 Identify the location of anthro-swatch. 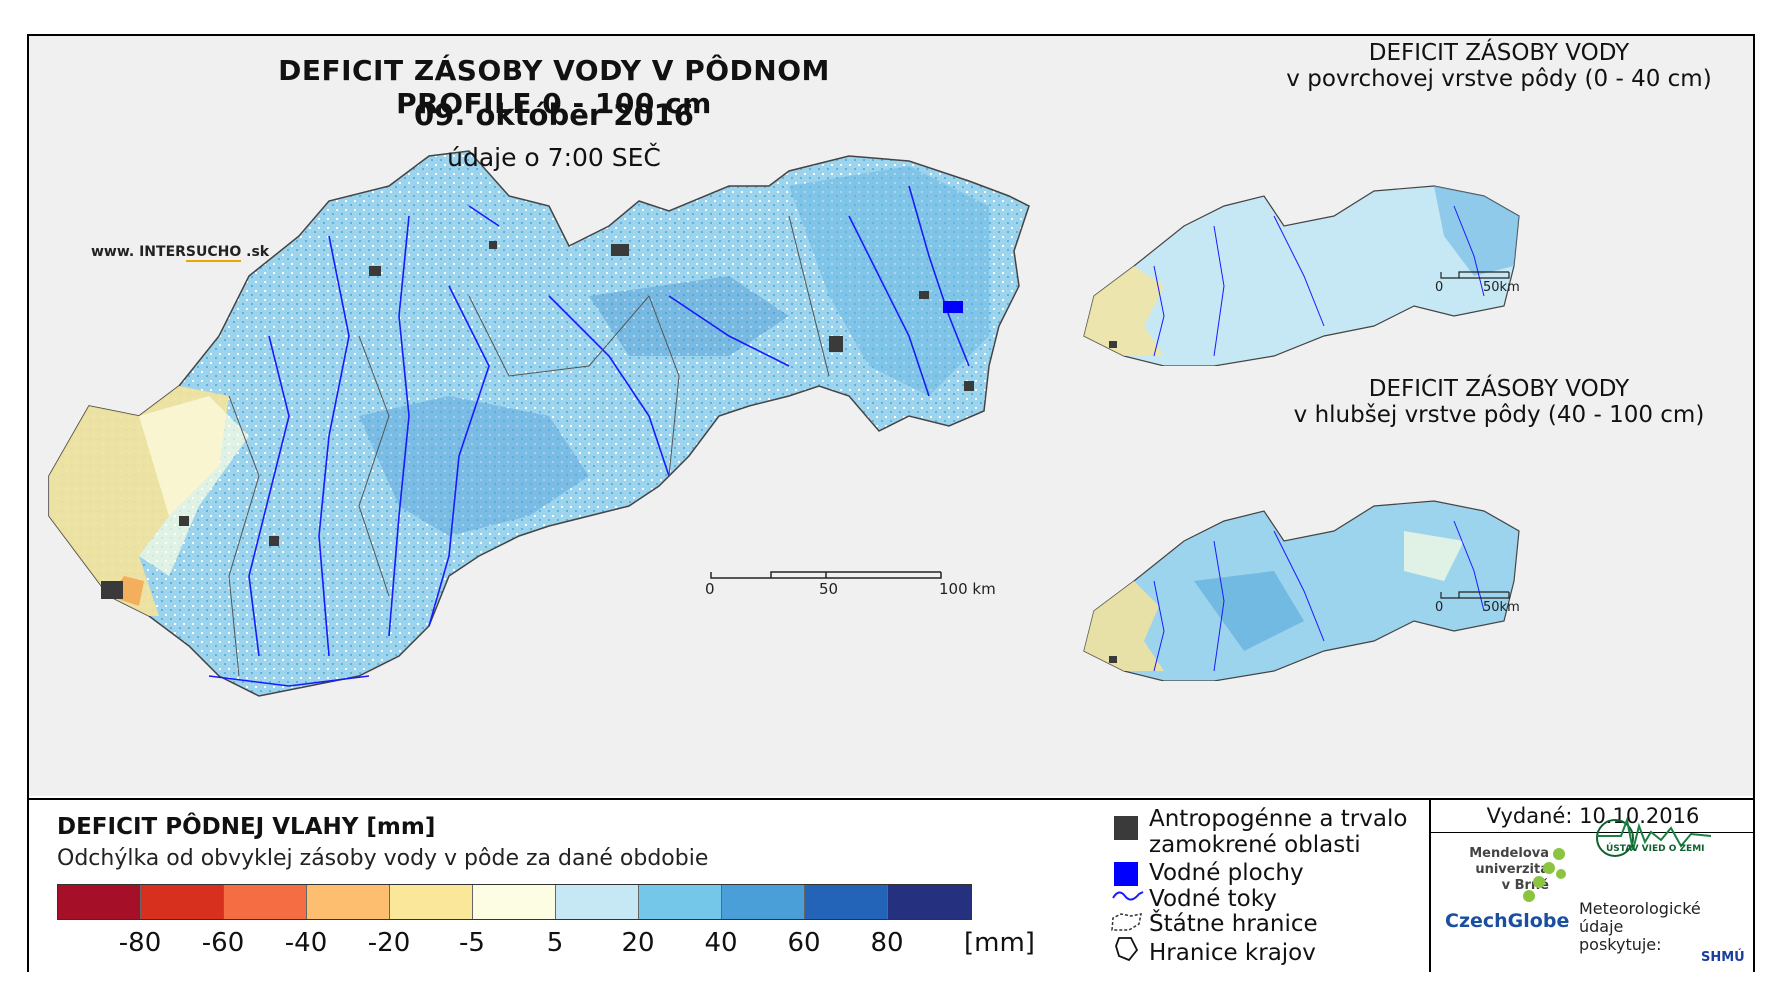
(1126, 828).